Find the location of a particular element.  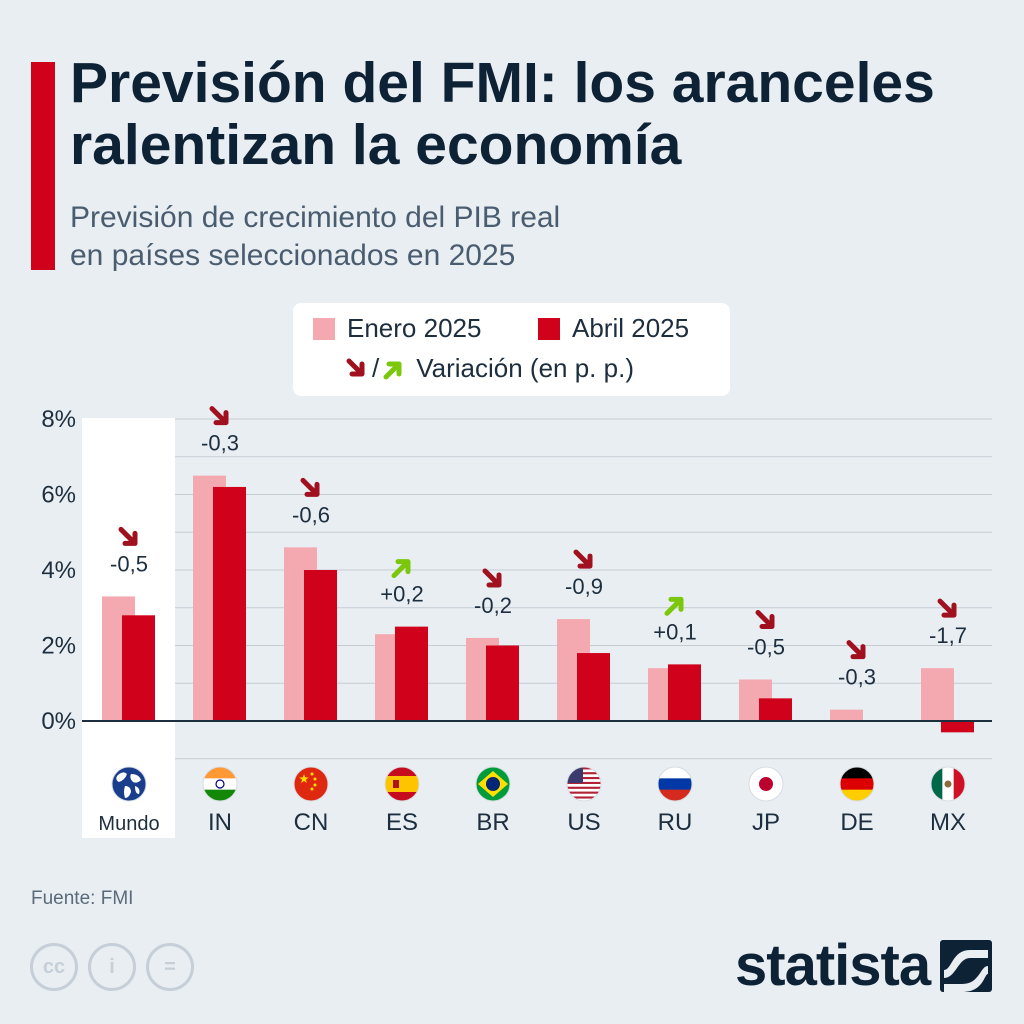

bar-abril-br is located at coordinates (502, 683).